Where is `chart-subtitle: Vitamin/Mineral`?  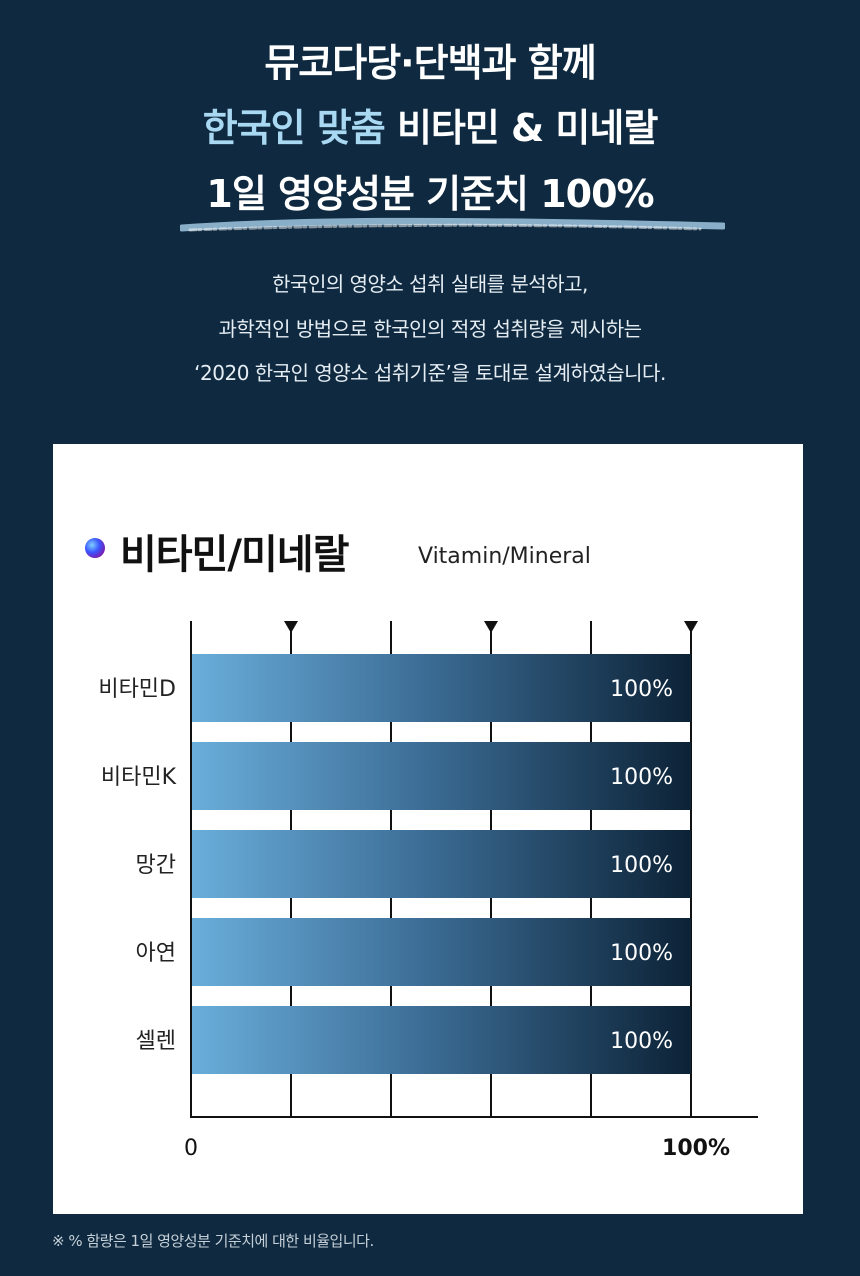
chart-subtitle: Vitamin/Mineral is located at coordinates (504, 556).